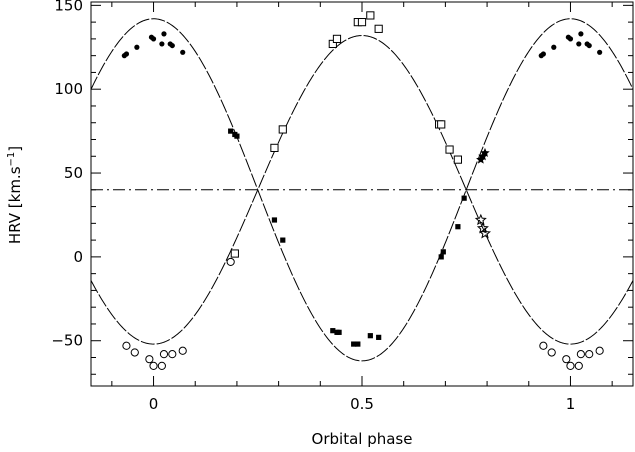 The image size is (635, 452). Describe the element at coordinates (154, 404) in the screenshot. I see `x-tick-label: 0` at that location.